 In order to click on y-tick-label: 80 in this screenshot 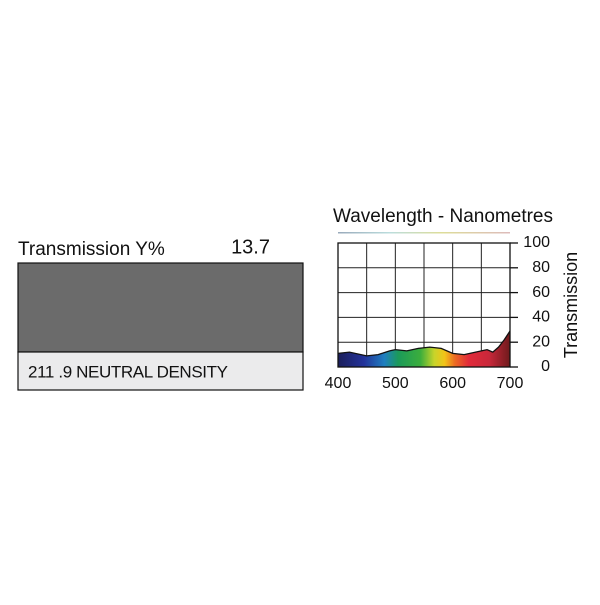, I will do `click(541, 267)`.